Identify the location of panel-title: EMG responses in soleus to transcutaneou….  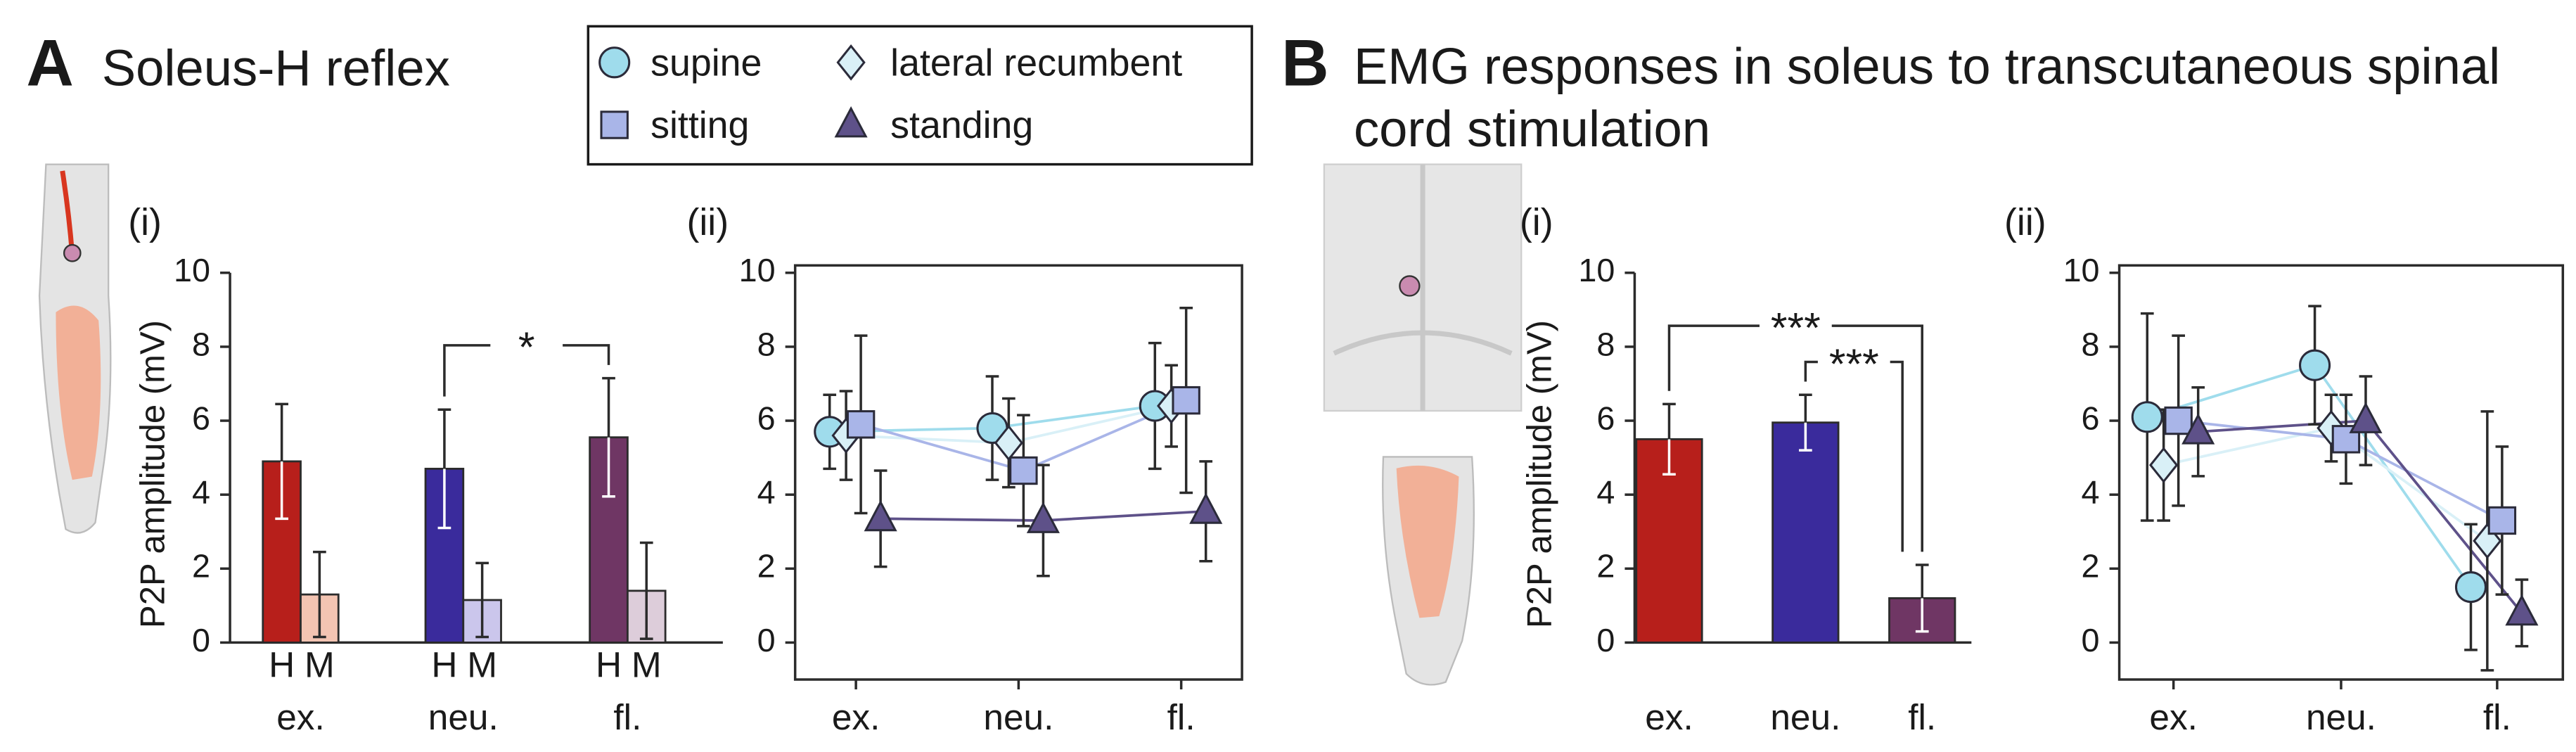
(1927, 98).